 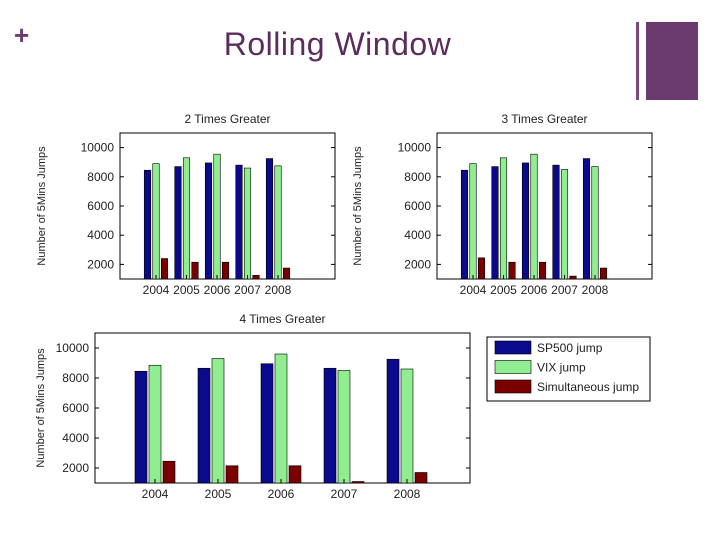 What do you see at coordinates (588, 387) in the screenshot?
I see `legend-label-3: Simultaneous jump` at bounding box center [588, 387].